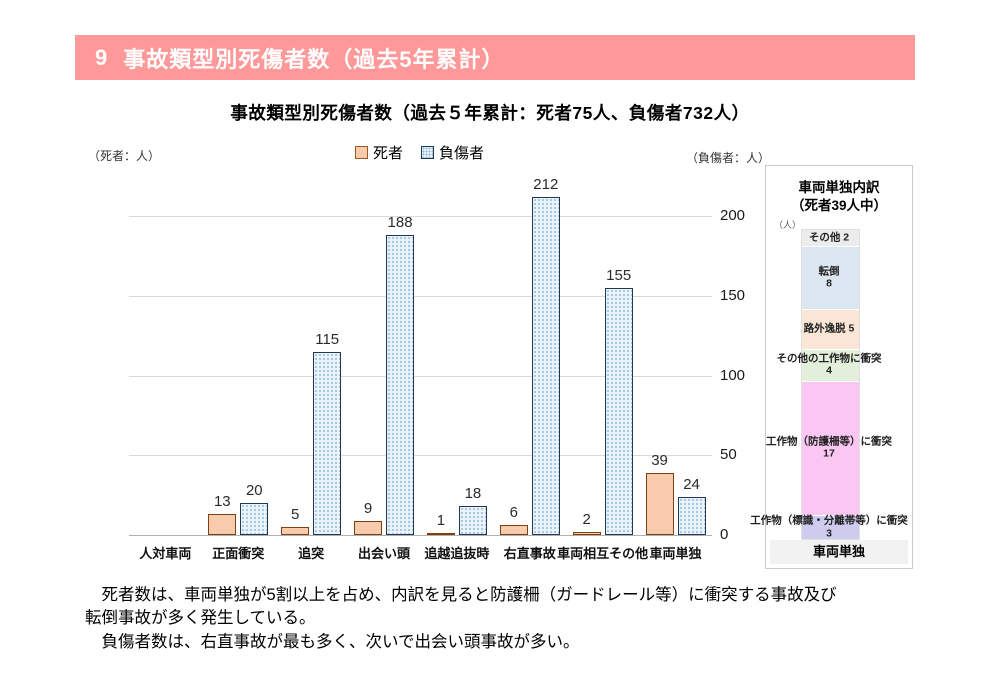  I want to click on injuries-value-label: 24, so click(691, 484).